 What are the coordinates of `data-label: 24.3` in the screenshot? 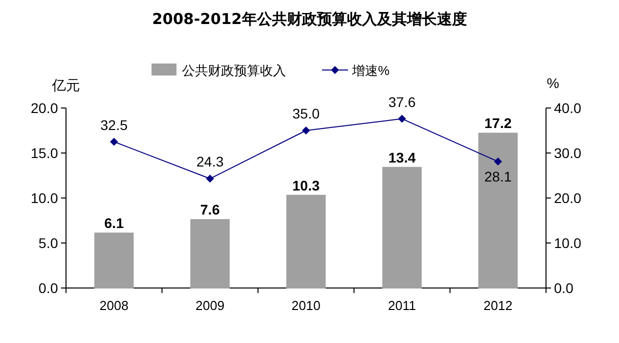 It's located at (210, 162).